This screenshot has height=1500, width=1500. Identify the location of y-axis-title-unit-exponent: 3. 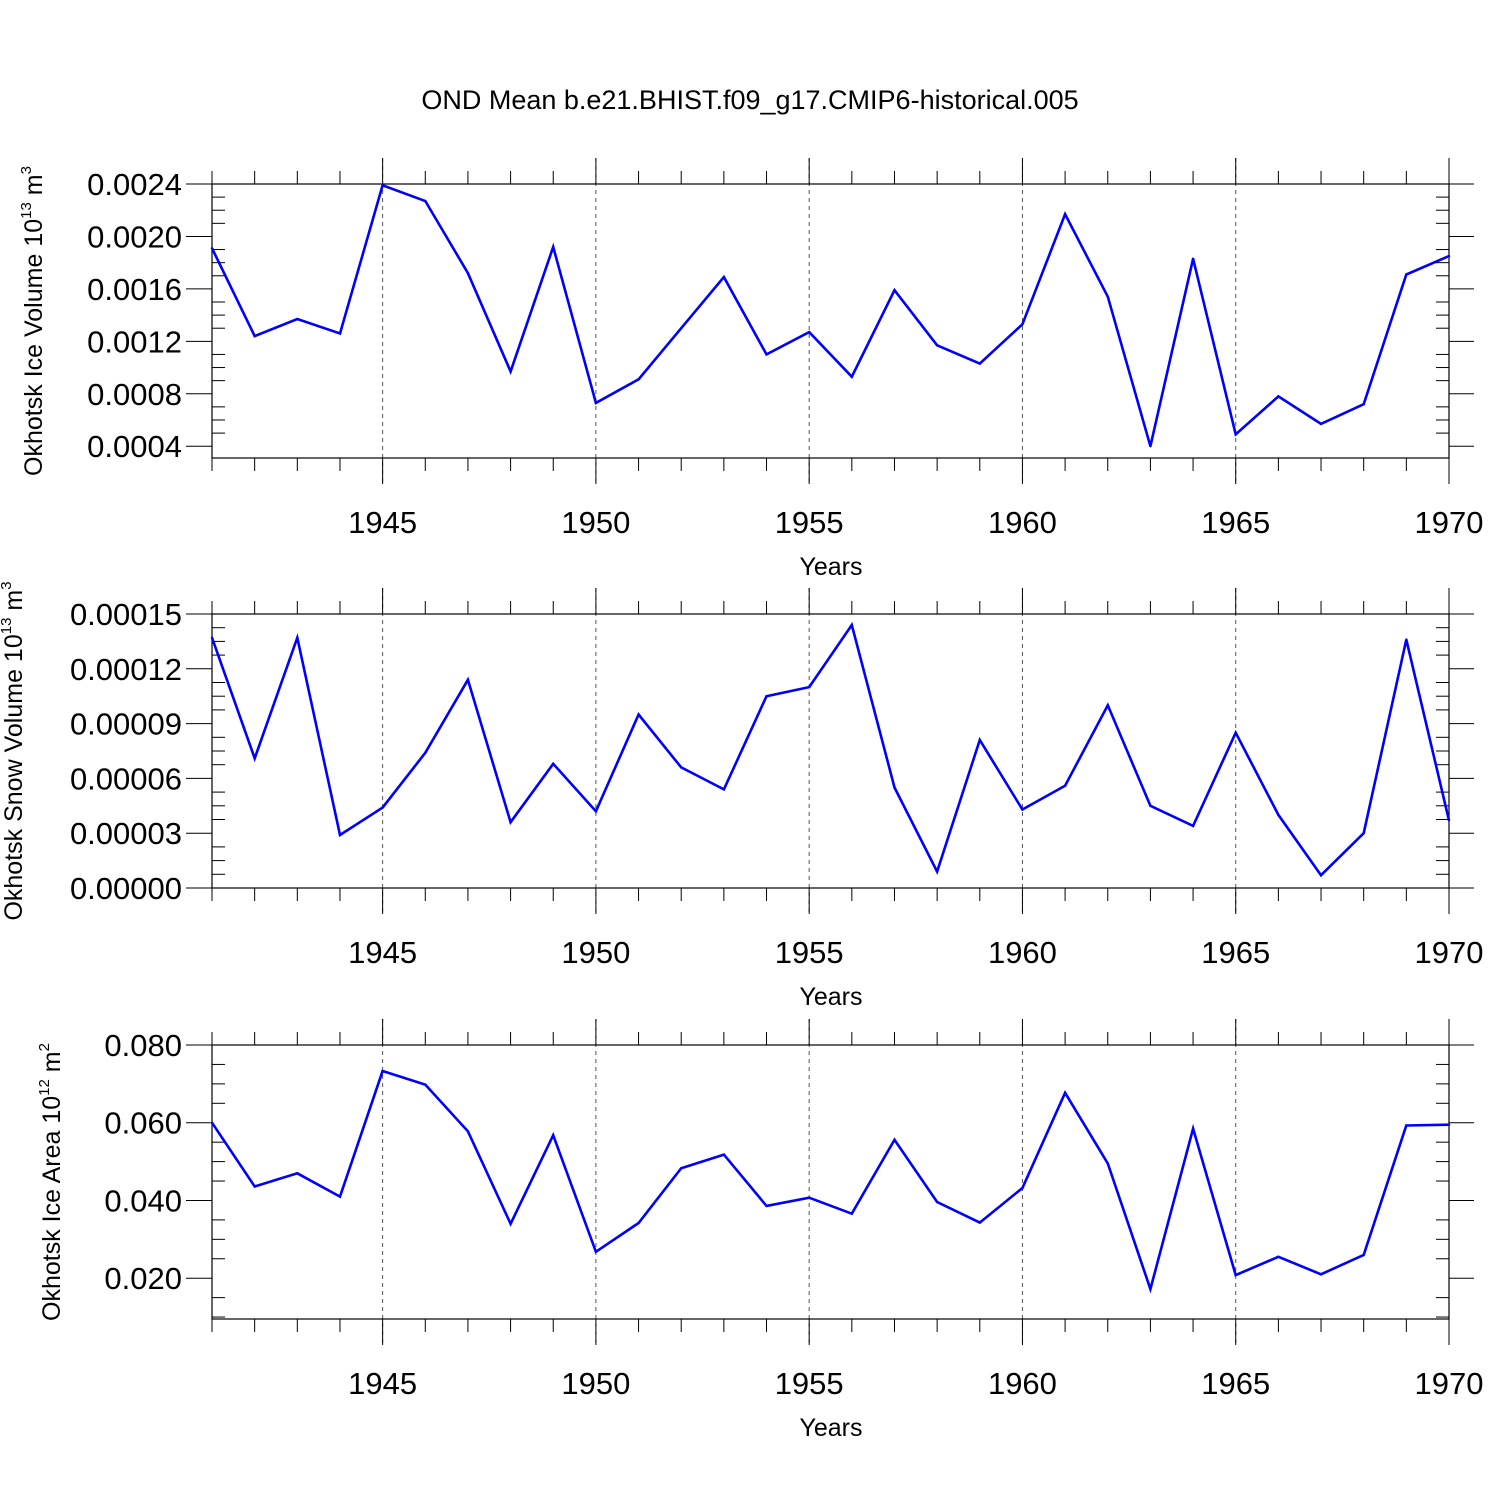
(7, 585).